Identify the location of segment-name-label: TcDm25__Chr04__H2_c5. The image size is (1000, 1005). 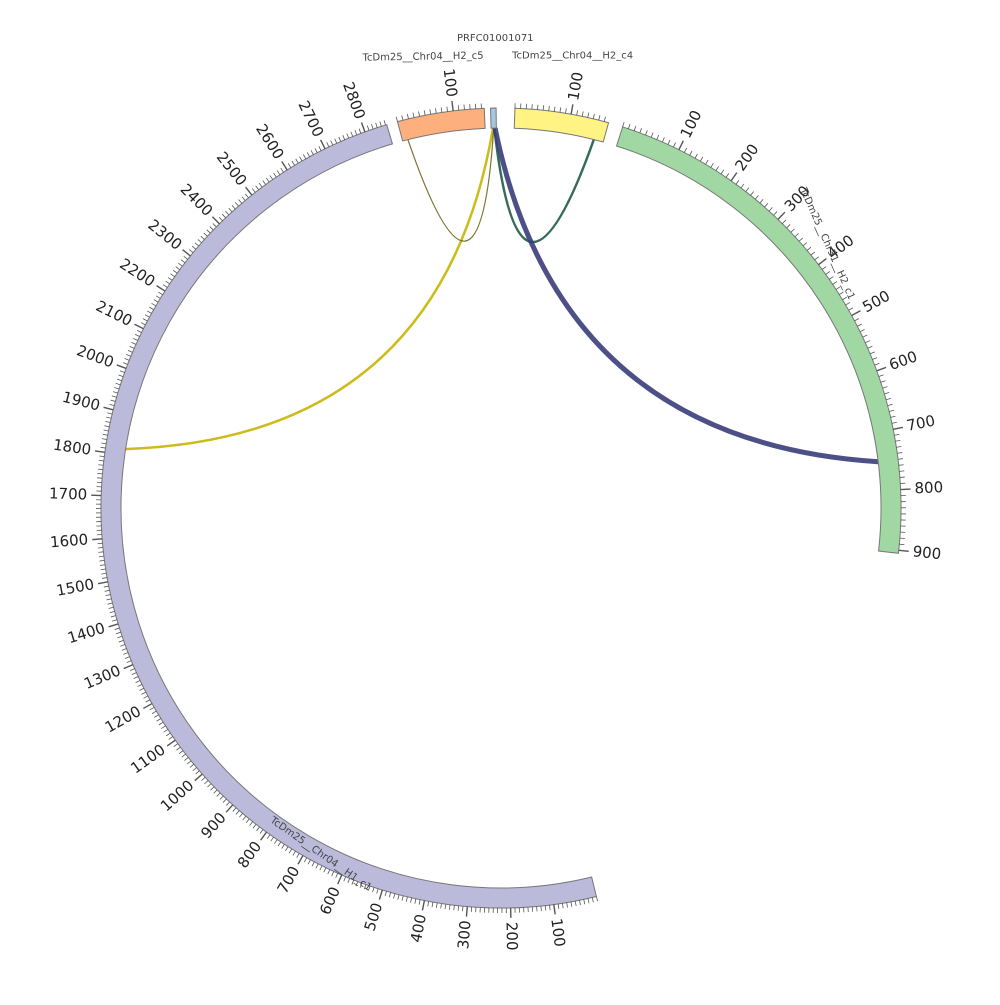
(422, 57).